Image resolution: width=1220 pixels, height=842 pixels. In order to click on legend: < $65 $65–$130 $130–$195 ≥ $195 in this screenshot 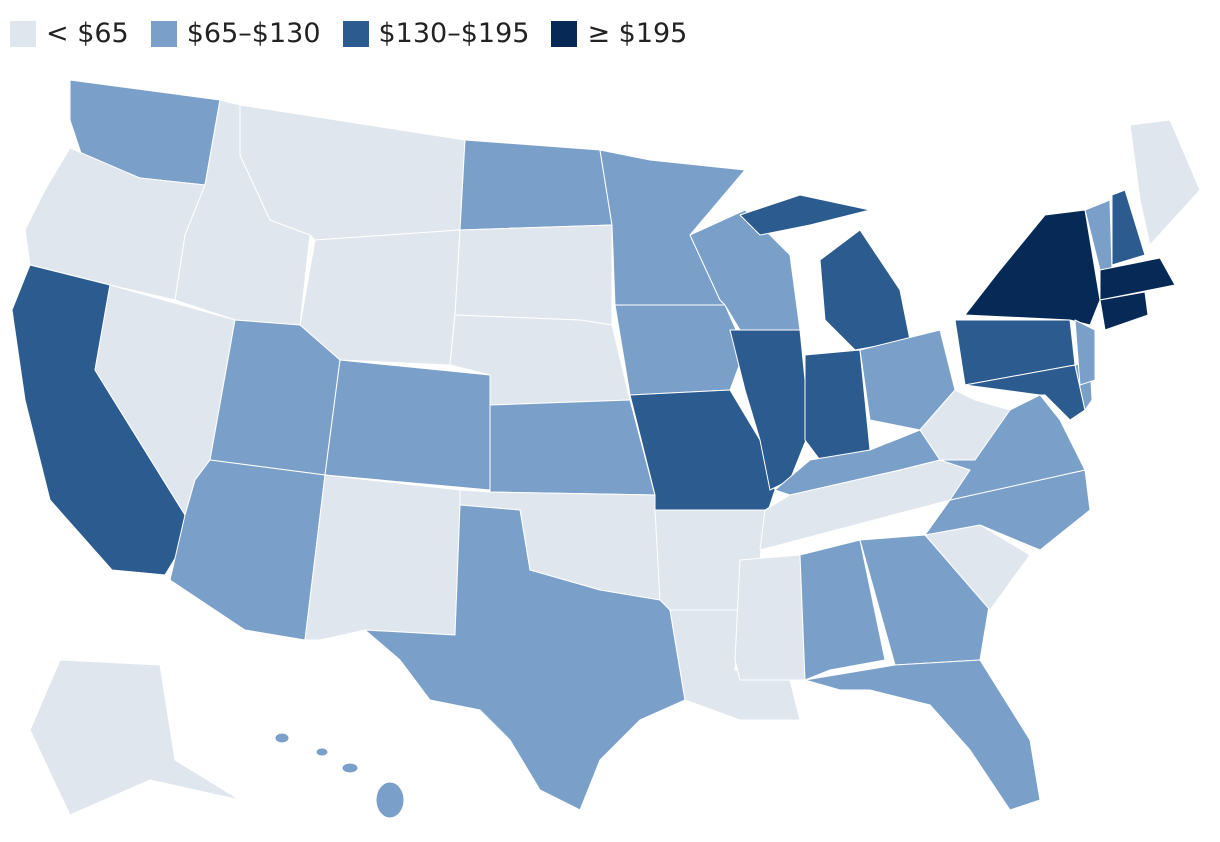, I will do `click(348, 33)`.